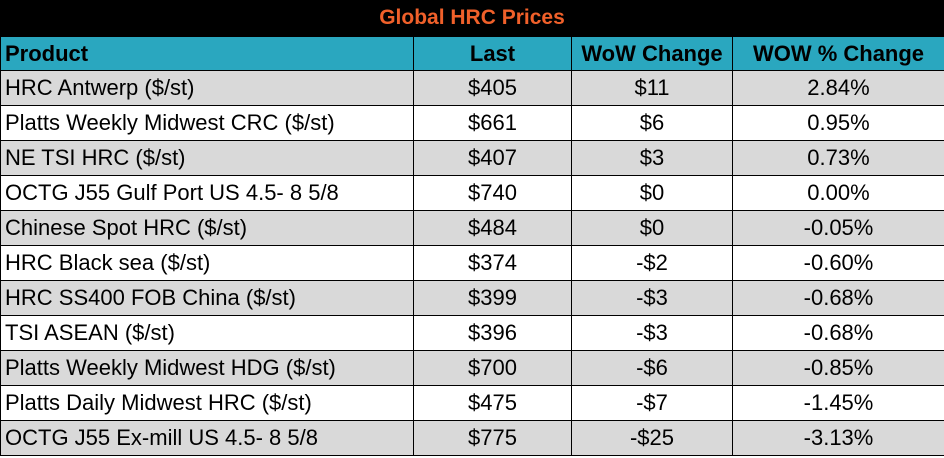  I want to click on table-title: Global HRC Prices, so click(472, 18).